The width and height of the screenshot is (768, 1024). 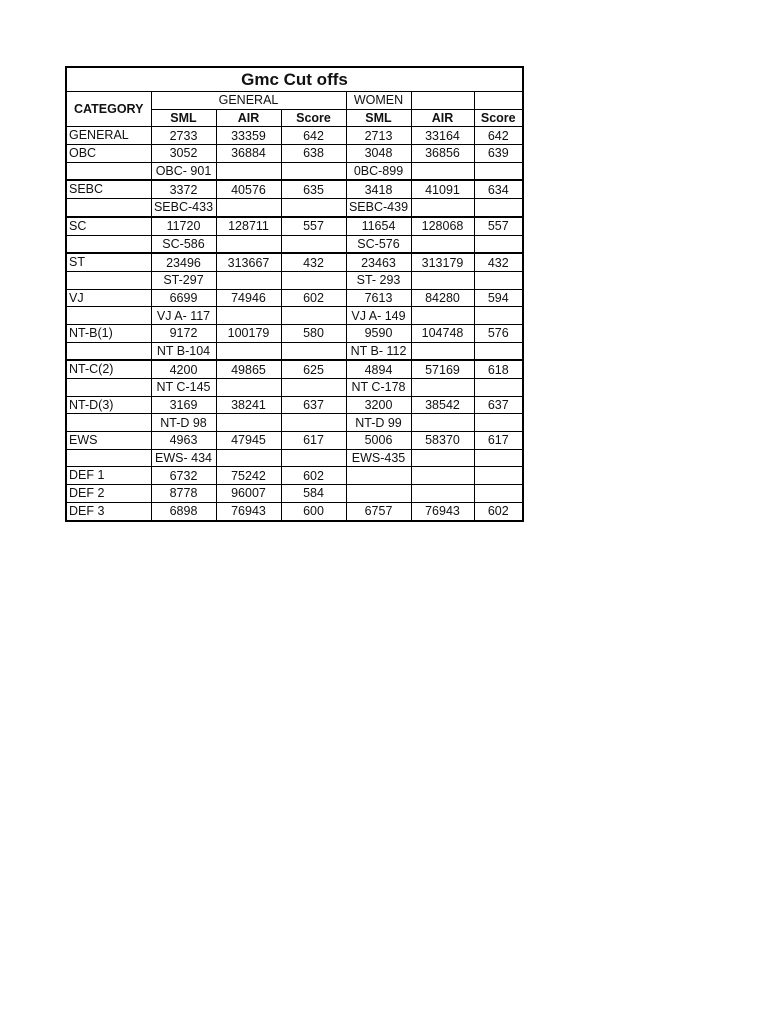 I want to click on value-cell: 128711, so click(x=248, y=225).